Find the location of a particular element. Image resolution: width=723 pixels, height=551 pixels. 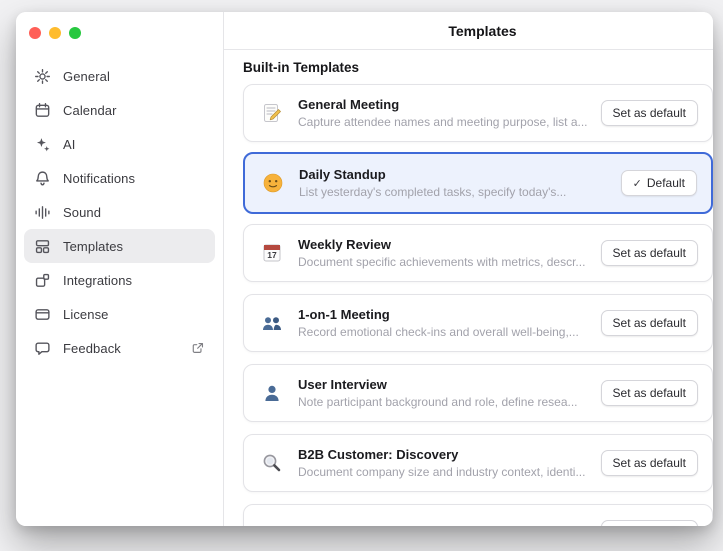

template-name: 1-on-1 Meeting is located at coordinates (344, 314).